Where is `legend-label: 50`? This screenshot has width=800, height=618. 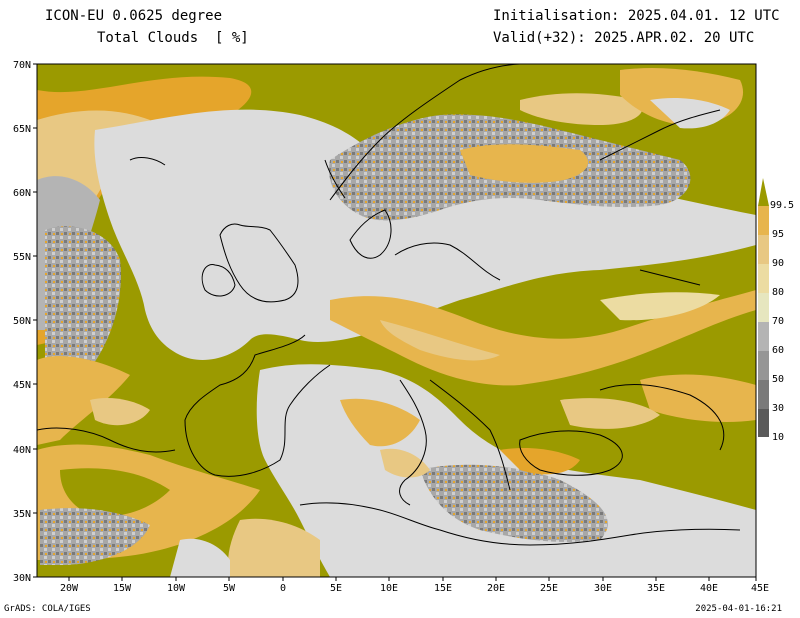 legend-label: 50 is located at coordinates (778, 379).